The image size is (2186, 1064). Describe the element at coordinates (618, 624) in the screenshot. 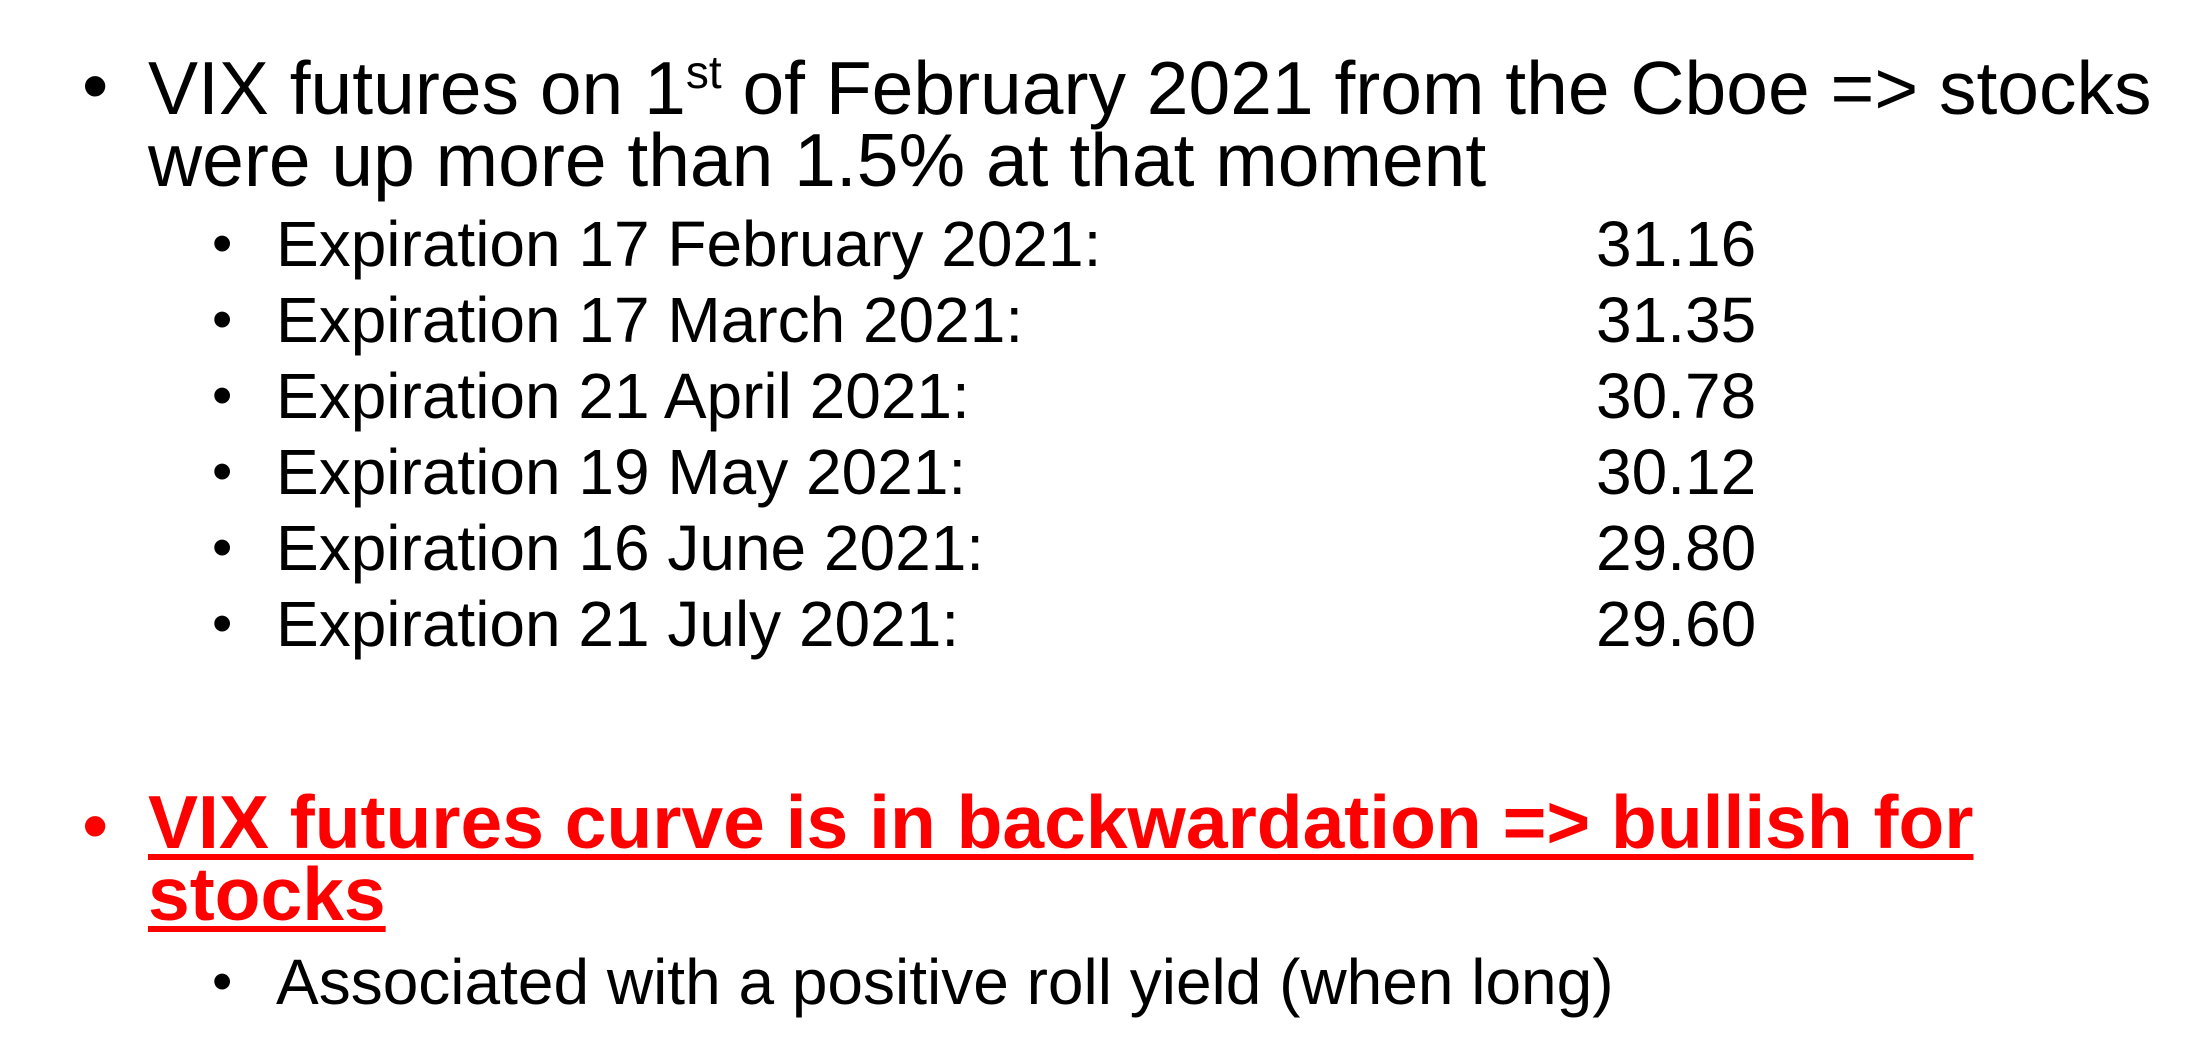

I see `expiration-label: Expiration 21 July 2021:` at that location.